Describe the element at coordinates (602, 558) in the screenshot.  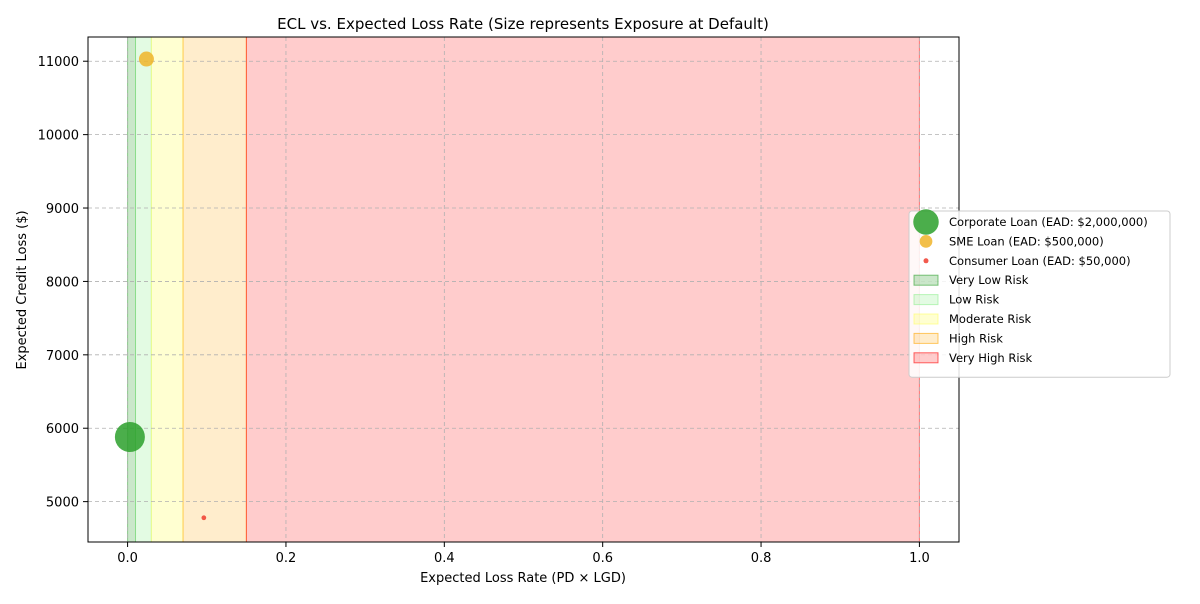
I see `x-tick-label-3: 0.6` at that location.